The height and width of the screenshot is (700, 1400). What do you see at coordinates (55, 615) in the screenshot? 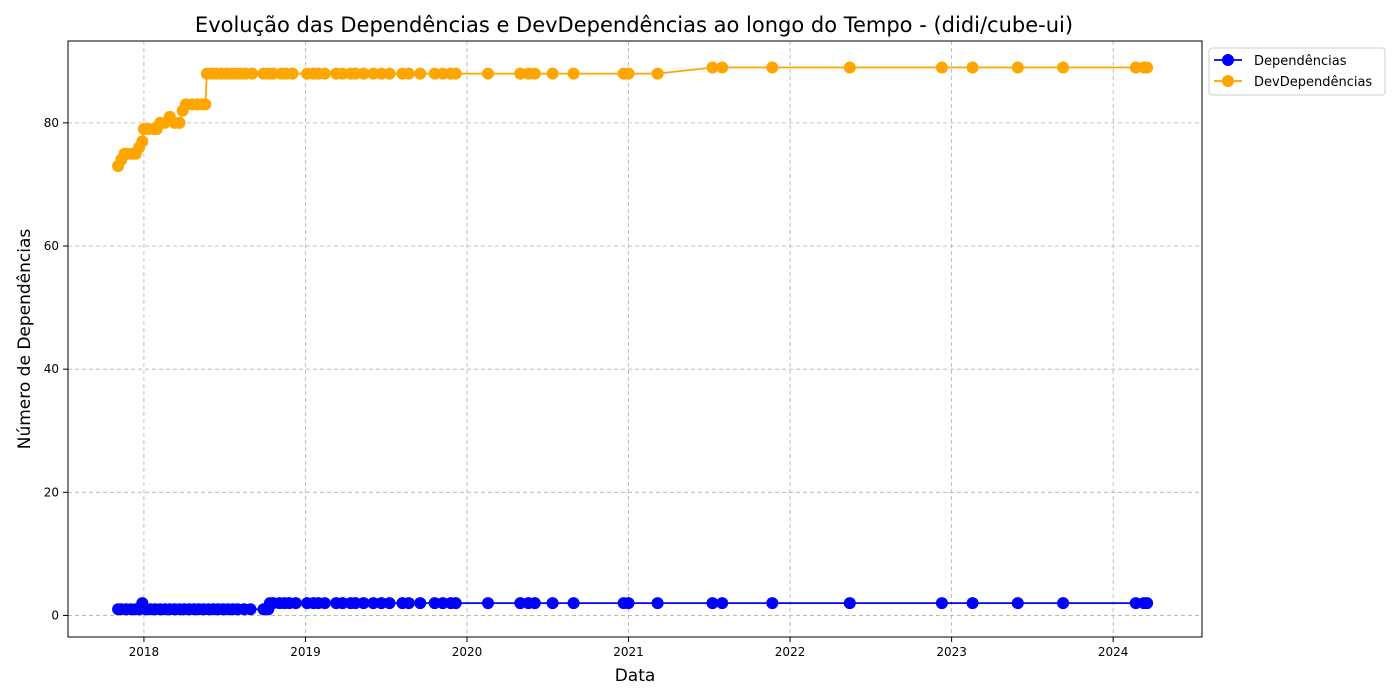
I see `y-tick-label: 0` at bounding box center [55, 615].